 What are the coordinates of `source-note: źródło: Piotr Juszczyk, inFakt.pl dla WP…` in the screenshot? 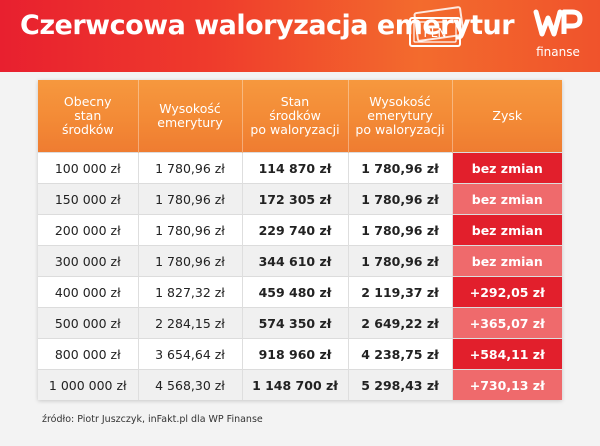 It's located at (152, 419).